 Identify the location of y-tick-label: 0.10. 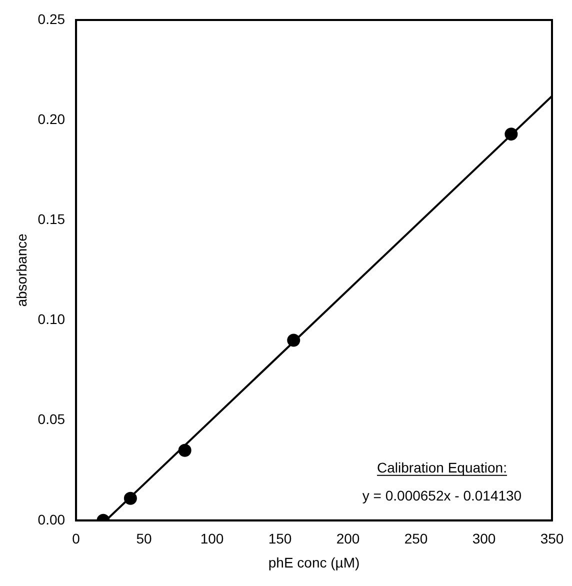
(52, 319).